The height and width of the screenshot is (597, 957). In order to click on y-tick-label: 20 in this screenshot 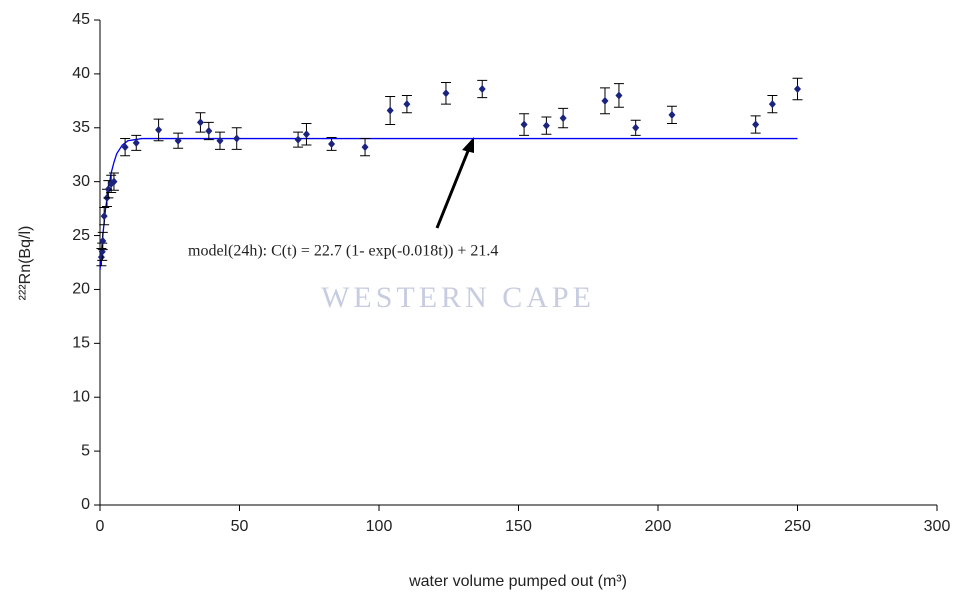, I will do `click(81, 289)`.